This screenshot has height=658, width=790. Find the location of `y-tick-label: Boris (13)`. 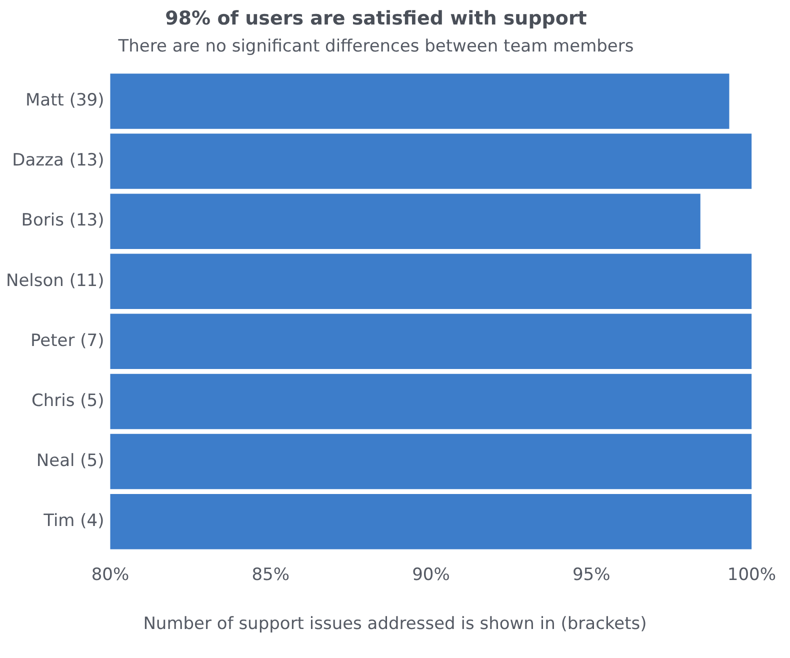

y-tick-label: Boris (13) is located at coordinates (62, 220).